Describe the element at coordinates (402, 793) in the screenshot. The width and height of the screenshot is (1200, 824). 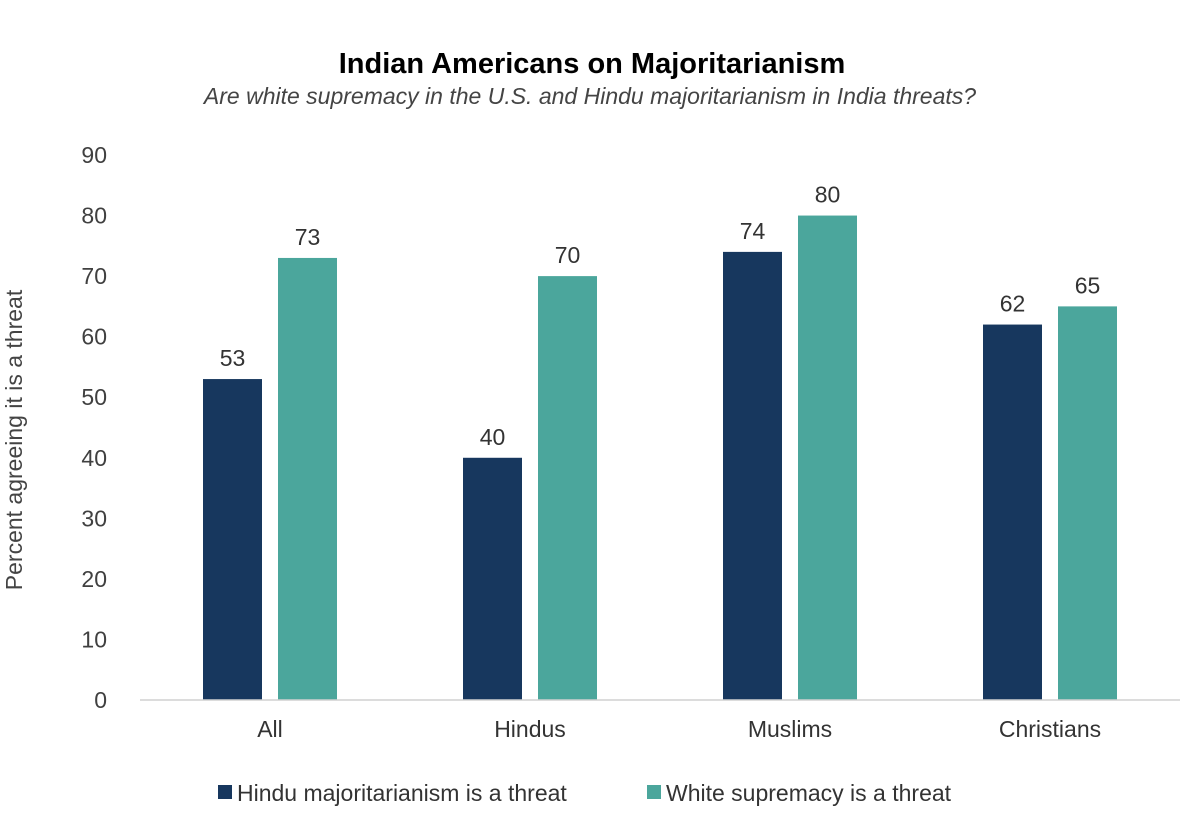
I see `legend-label: Hindu majoritarianism is a threat` at that location.